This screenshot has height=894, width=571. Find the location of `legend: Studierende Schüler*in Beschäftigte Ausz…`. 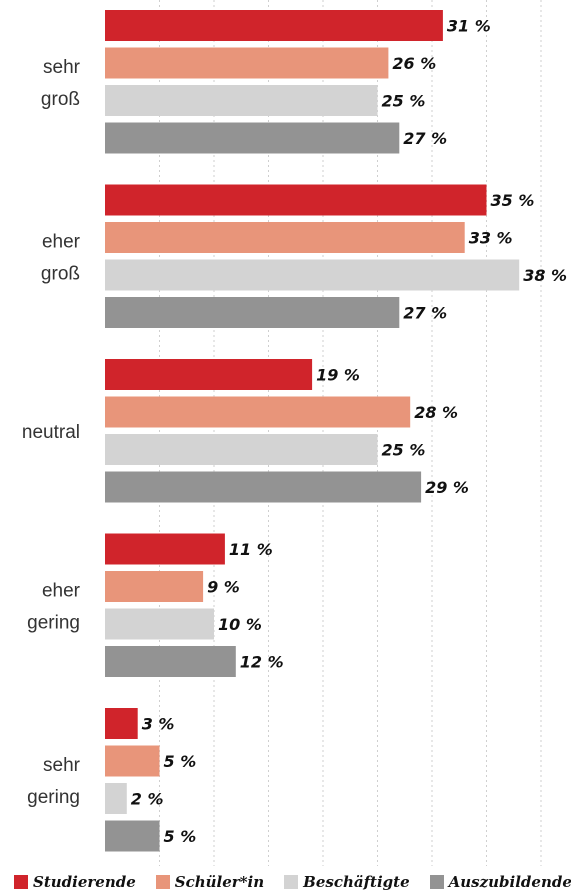

legend: Studierende Schüler*in Beschäftigte Ausz… is located at coordinates (292, 882).